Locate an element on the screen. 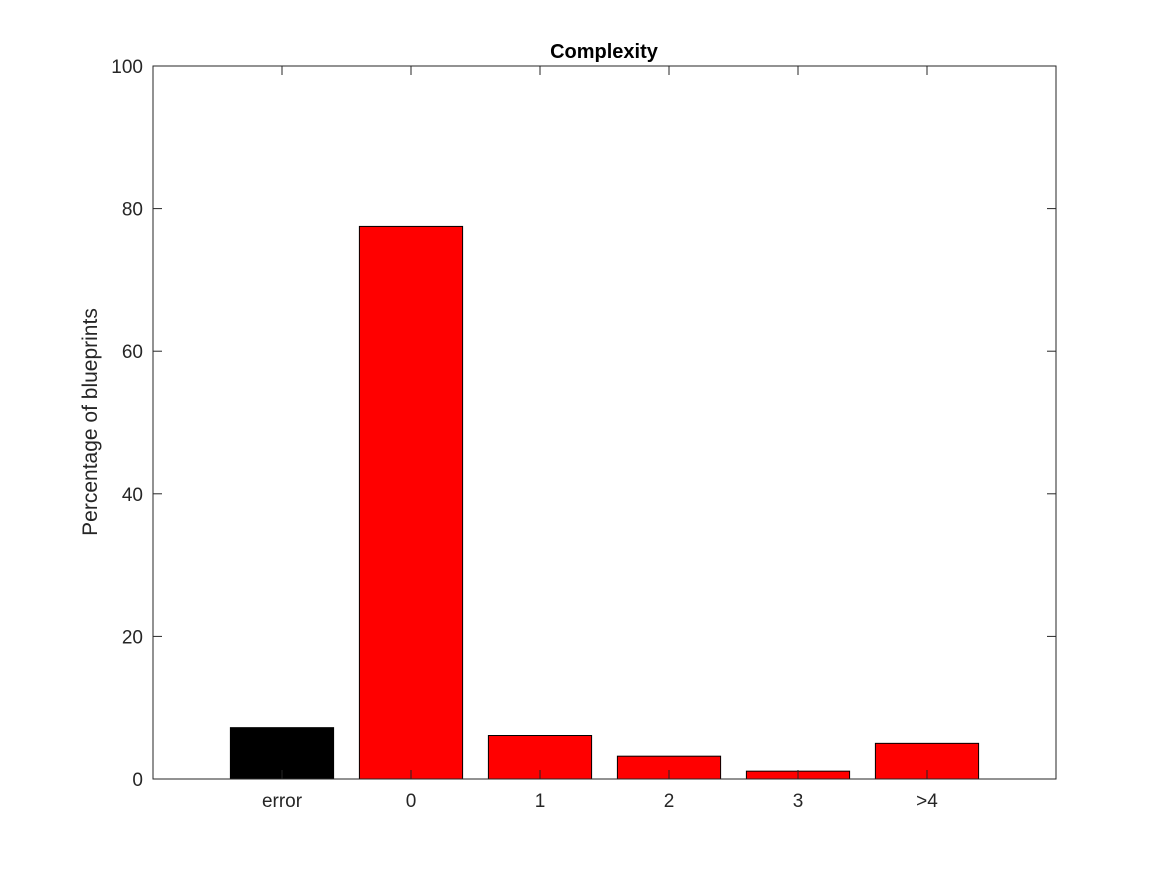  y-tick-label-0: 0 is located at coordinates (137, 780).